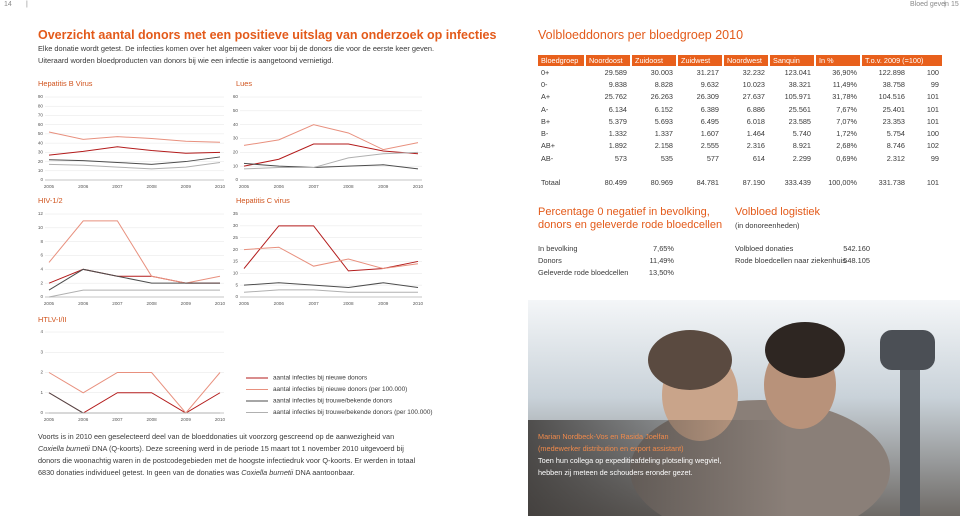 The width and height of the screenshot is (960, 516). Describe the element at coordinates (709, 121) in the screenshot. I see `table-cell: 6.495` at that location.